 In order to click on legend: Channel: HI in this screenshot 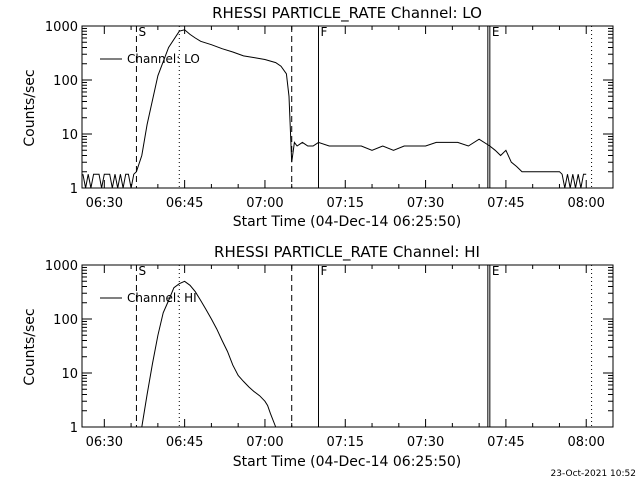, I will do `click(148, 298)`.